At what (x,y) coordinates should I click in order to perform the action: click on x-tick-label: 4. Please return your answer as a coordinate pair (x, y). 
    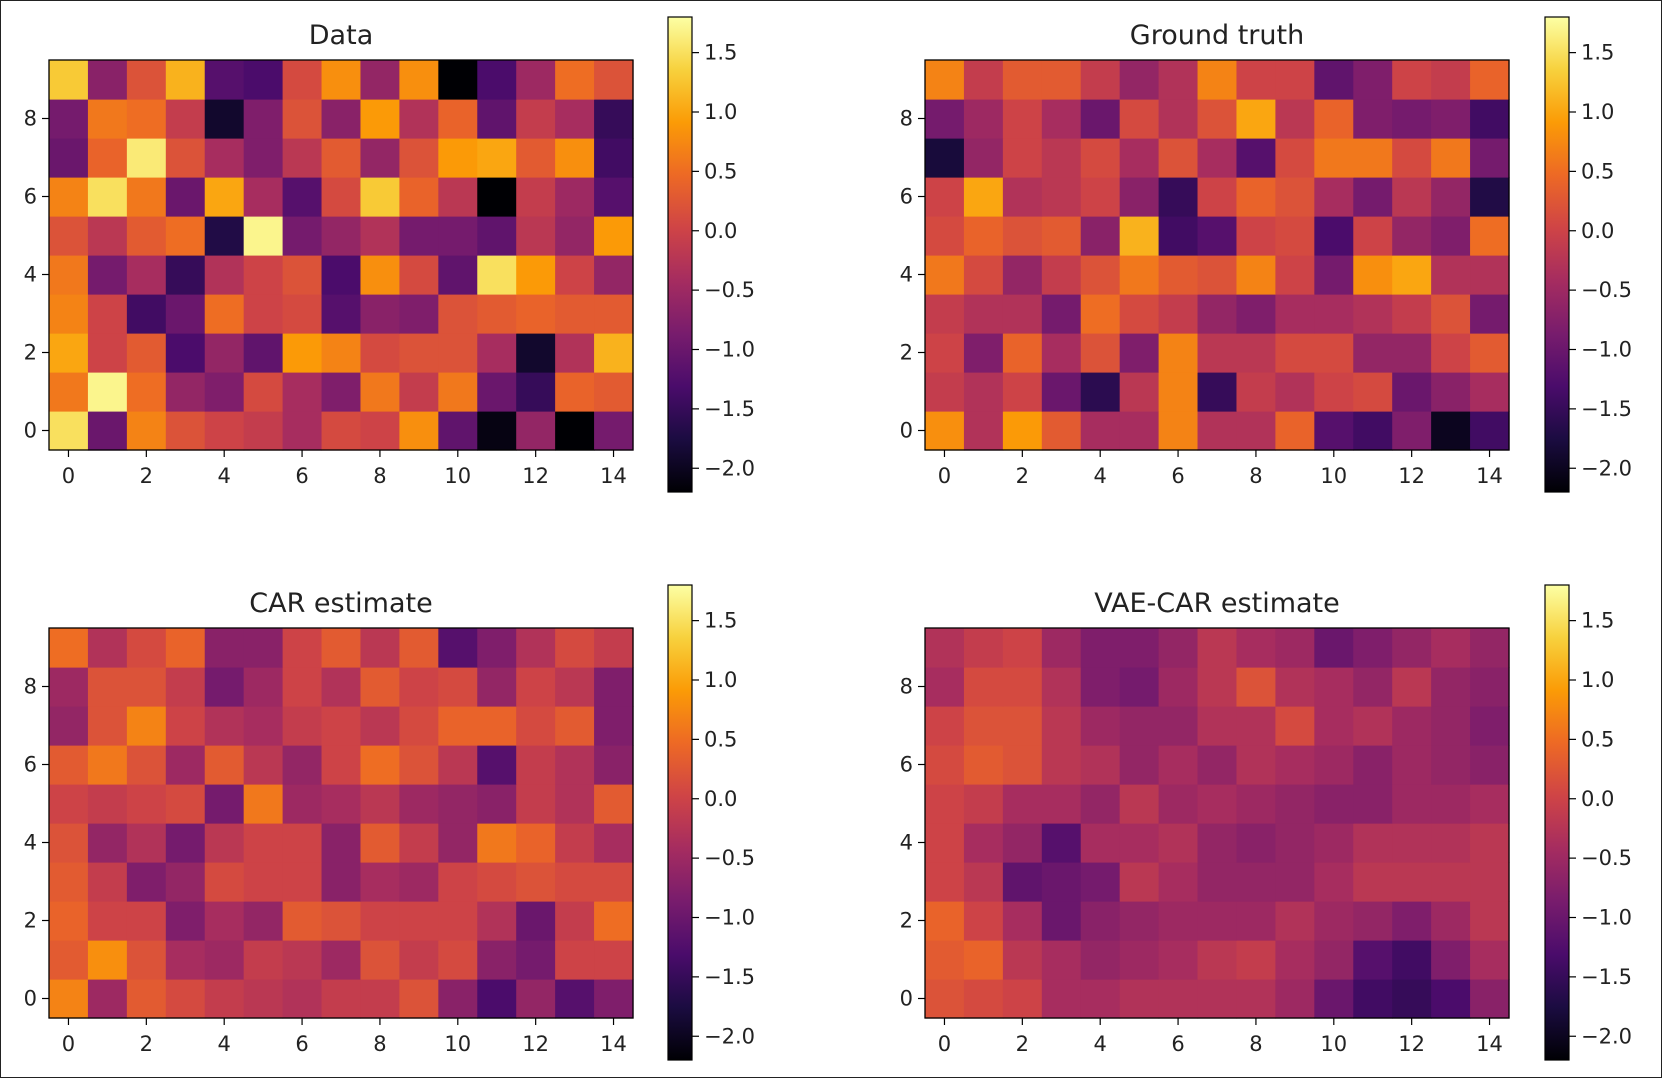
    Looking at the image, I should click on (224, 476).